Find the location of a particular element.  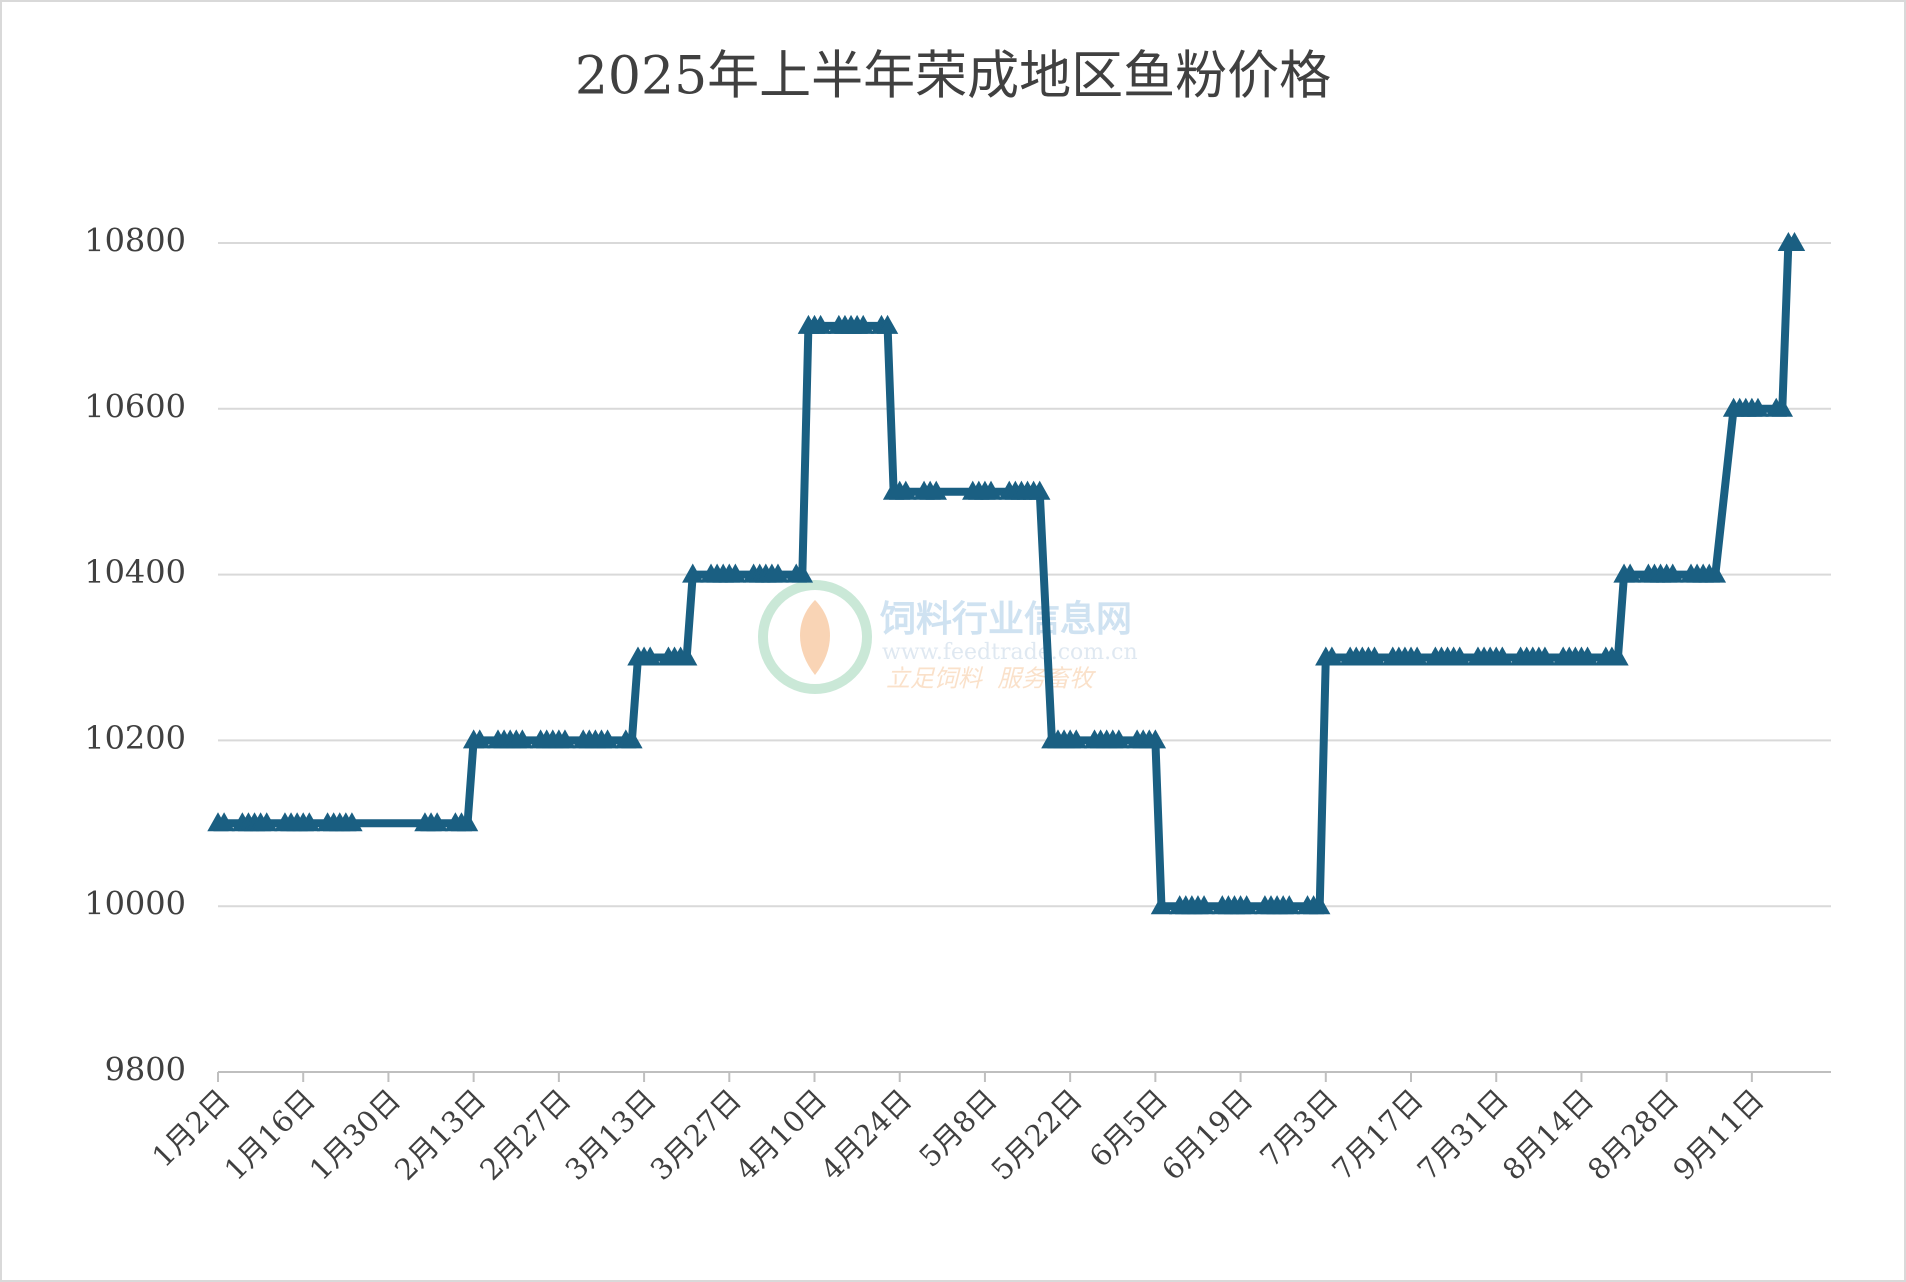

y-tick-label: 10200 is located at coordinates (135, 738).